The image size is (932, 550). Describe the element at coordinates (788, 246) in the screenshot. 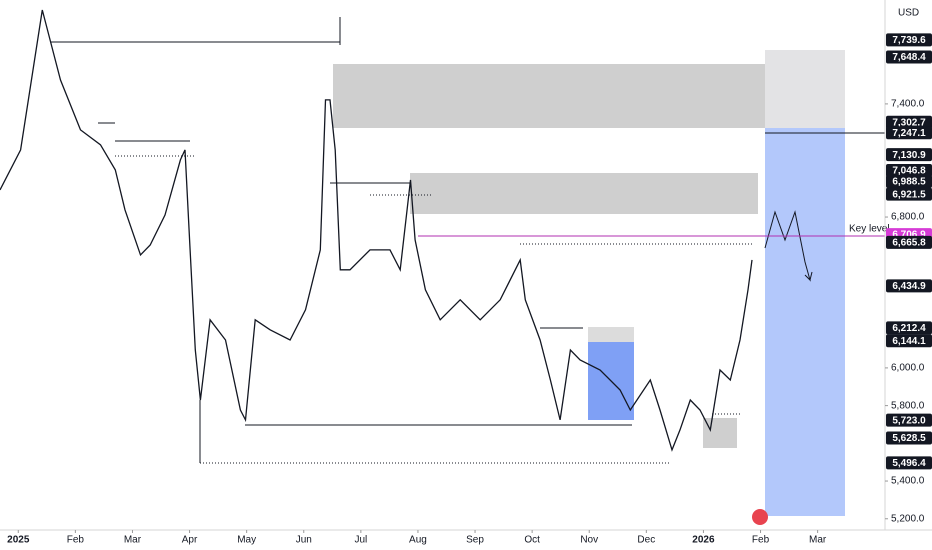

I see `projection-path` at that location.